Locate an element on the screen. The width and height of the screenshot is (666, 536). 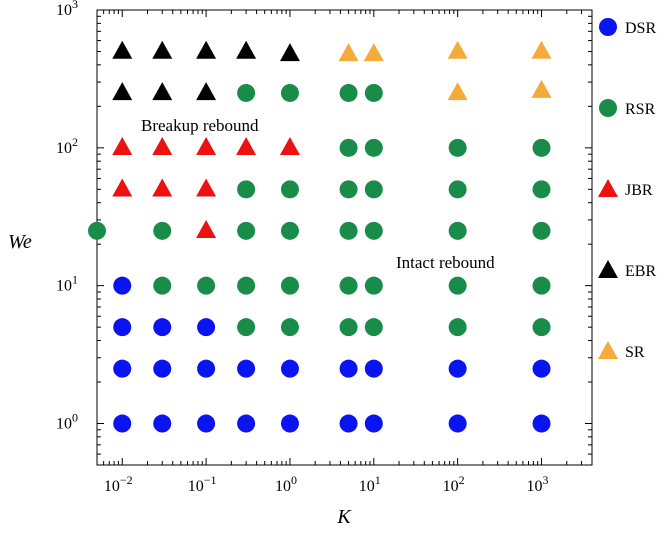
y-tick-label: 10⁰ is located at coordinates (67, 422).